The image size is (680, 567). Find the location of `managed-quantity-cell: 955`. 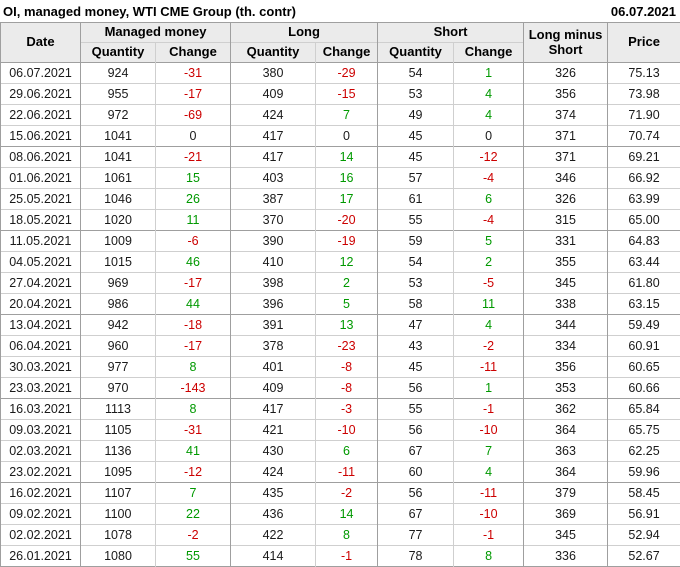

managed-quantity-cell: 955 is located at coordinates (118, 94).